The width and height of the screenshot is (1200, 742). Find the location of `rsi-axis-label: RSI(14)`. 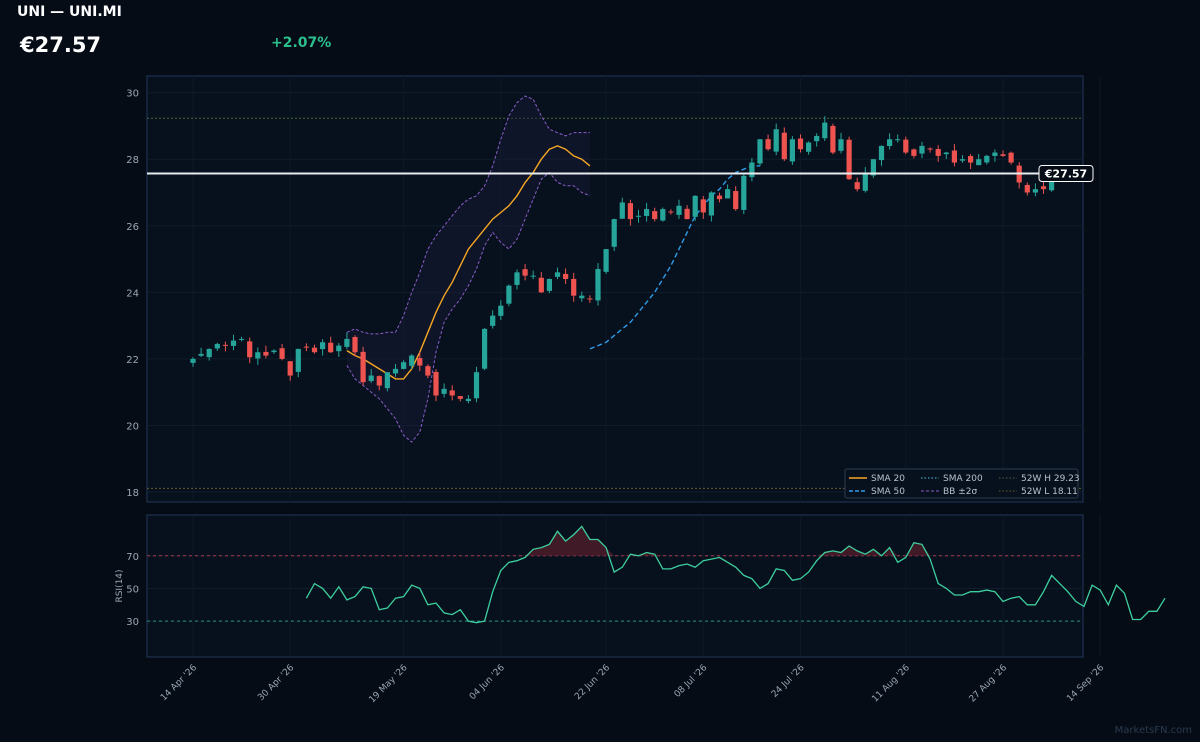

rsi-axis-label: RSI(14) is located at coordinates (120, 585).